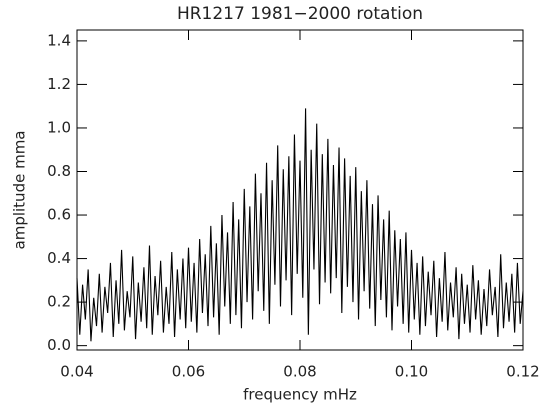  Describe the element at coordinates (59, 258) in the screenshot. I see `y-tick-label: 0.4` at that location.